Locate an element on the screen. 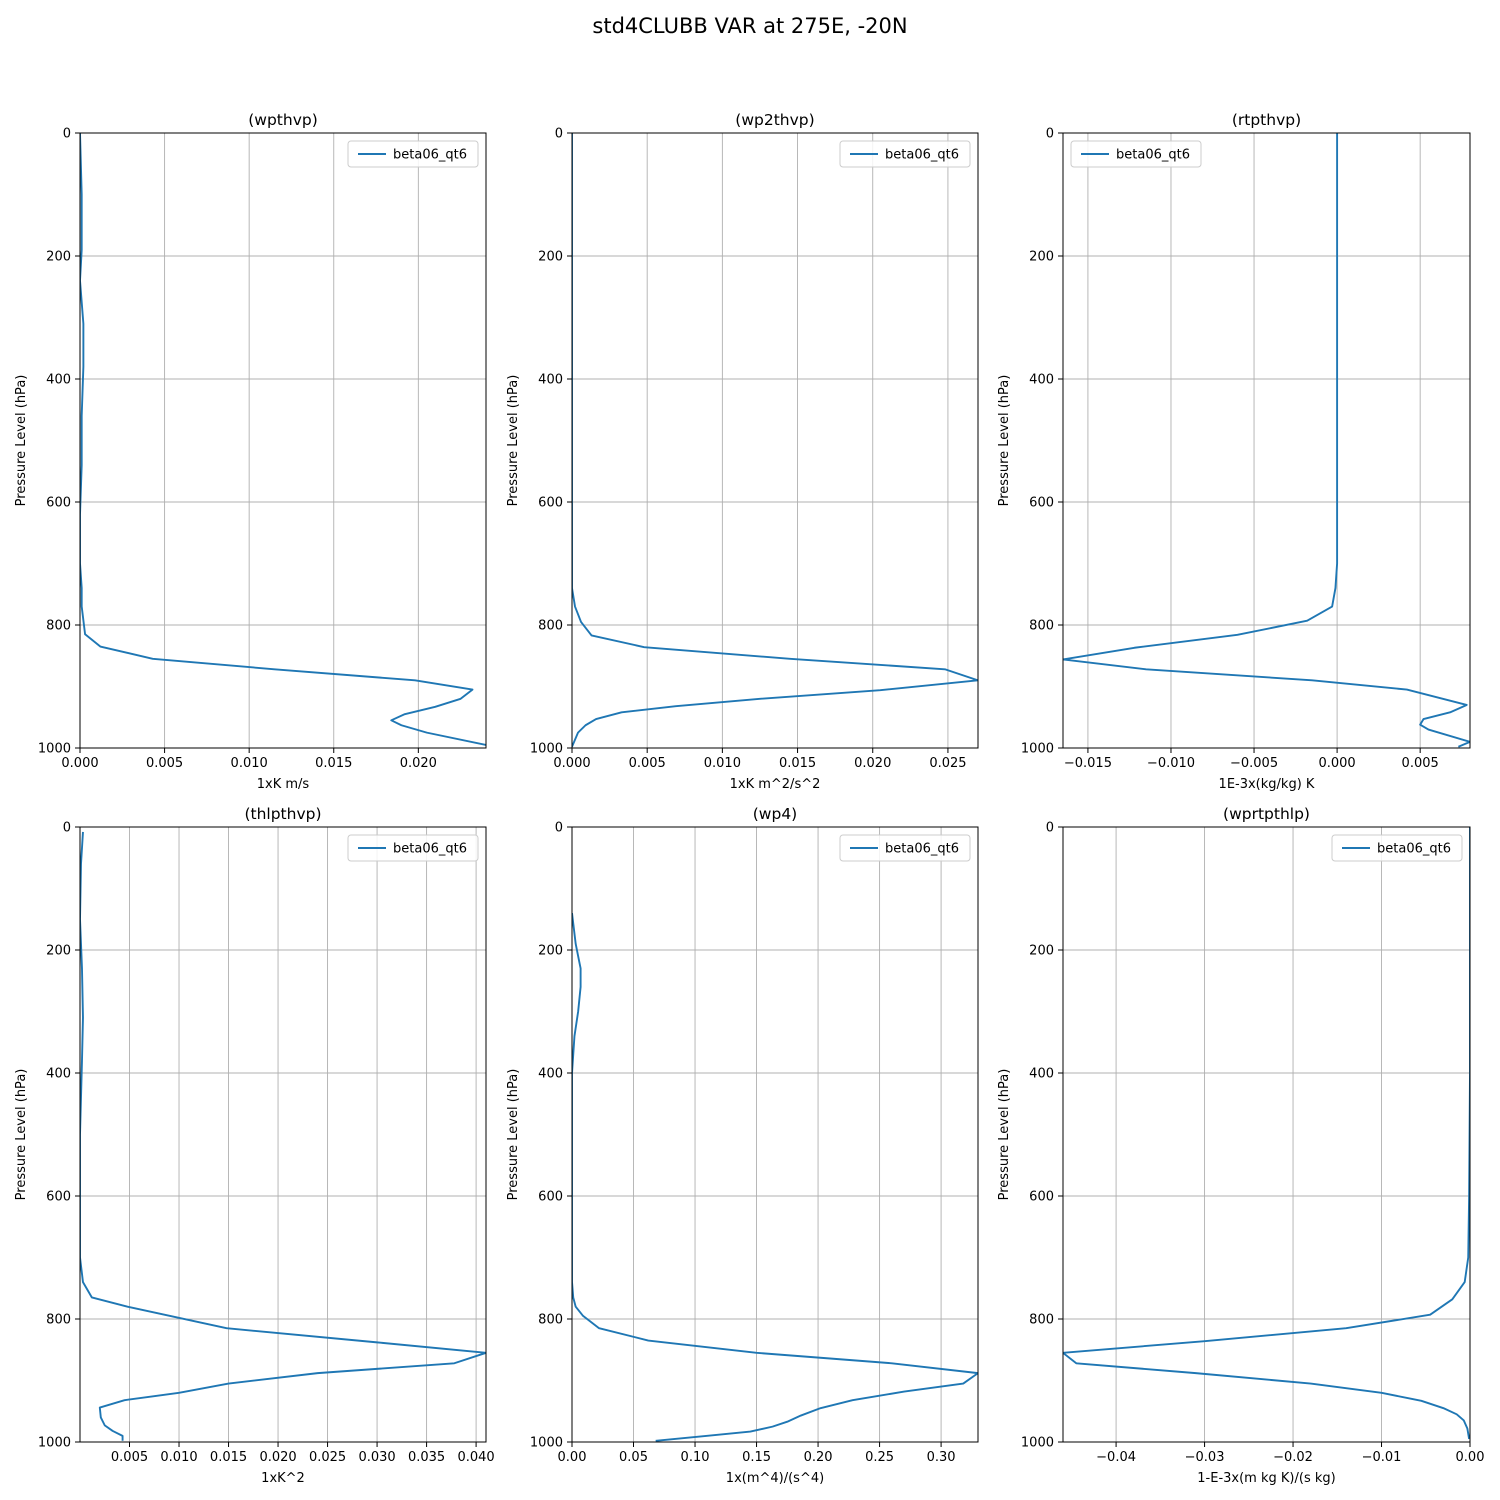 The image size is (1500, 1500). x-tick-label: −0.03 is located at coordinates (1205, 1457).